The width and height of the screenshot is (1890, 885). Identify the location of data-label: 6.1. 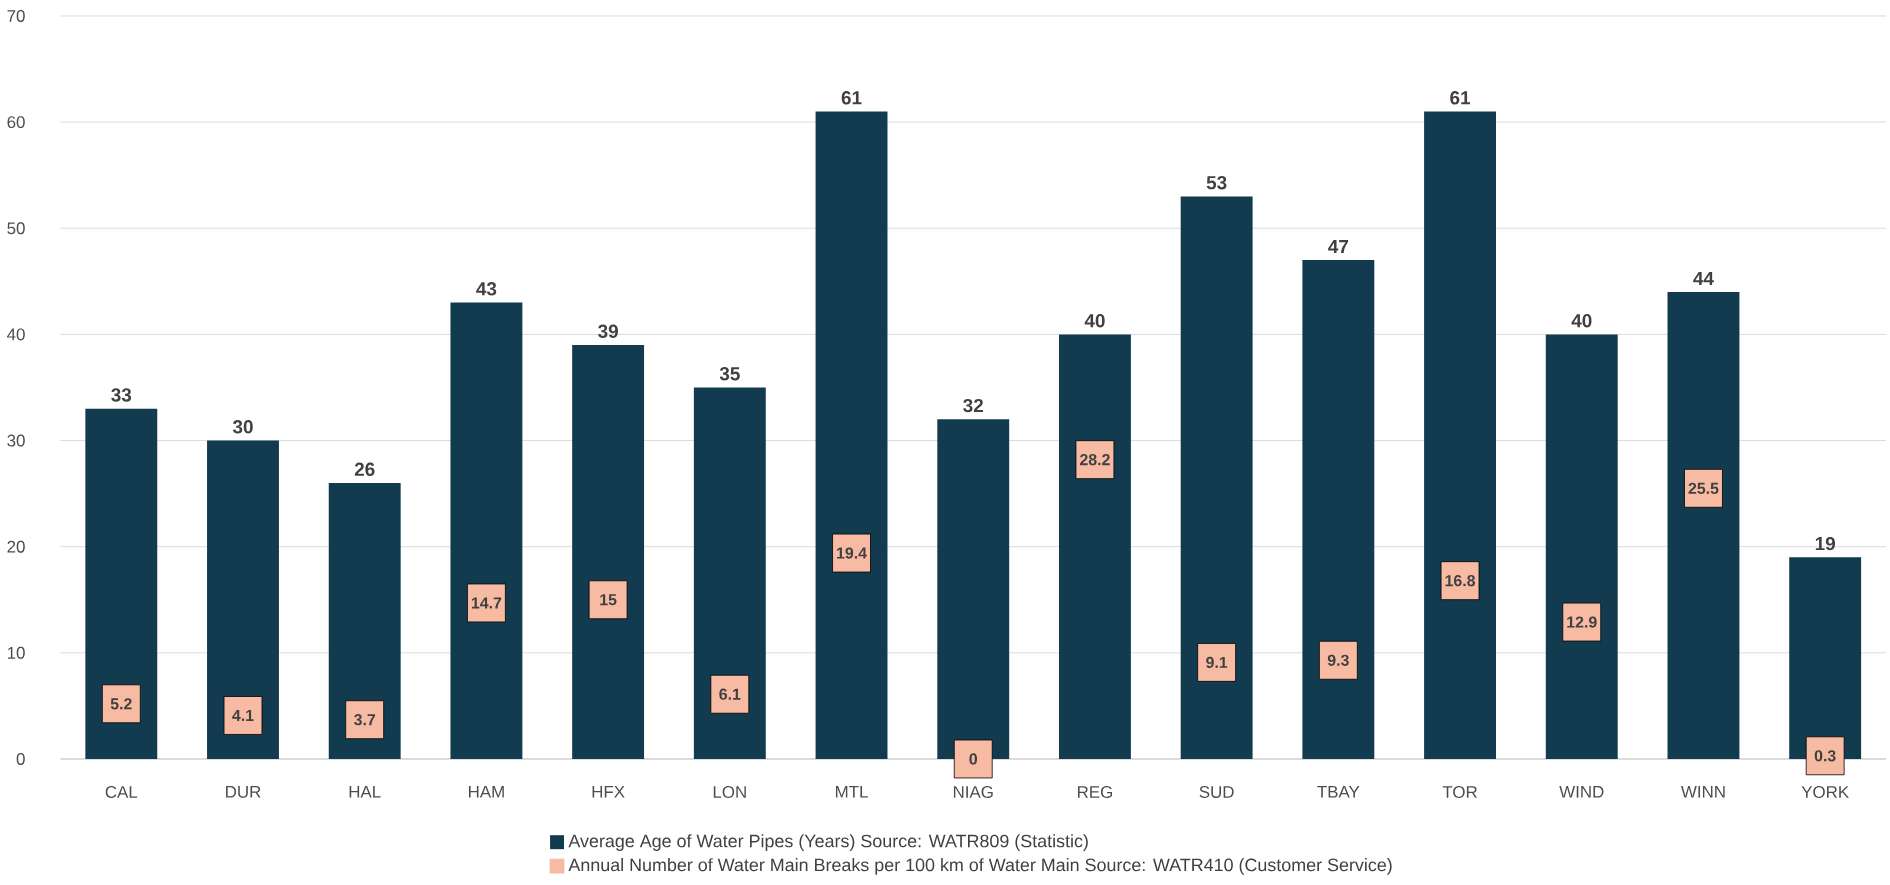
(730, 694).